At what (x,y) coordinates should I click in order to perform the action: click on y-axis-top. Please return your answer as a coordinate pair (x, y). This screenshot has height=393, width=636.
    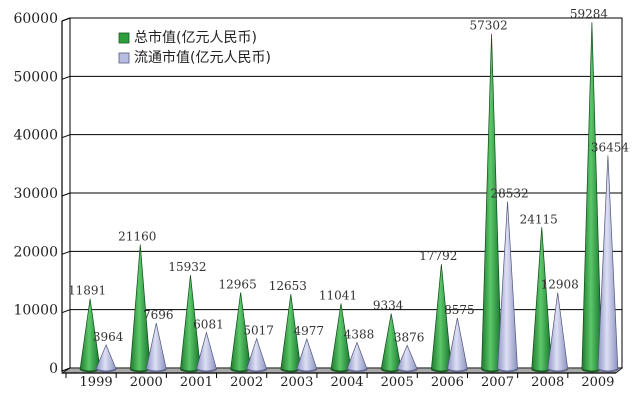
    Looking at the image, I should click on (66, 19).